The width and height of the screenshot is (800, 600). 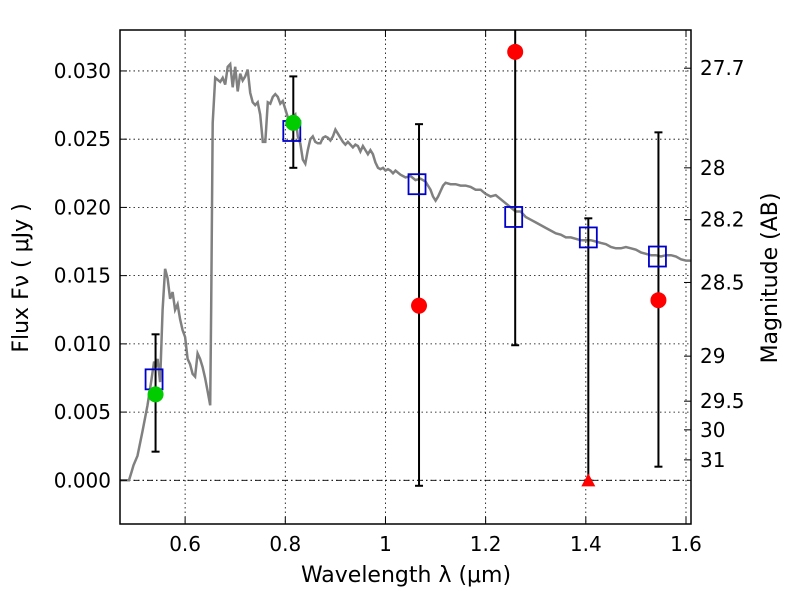 What do you see at coordinates (285, 544) in the screenshot?
I see `x-tick-label: 0.8` at bounding box center [285, 544].